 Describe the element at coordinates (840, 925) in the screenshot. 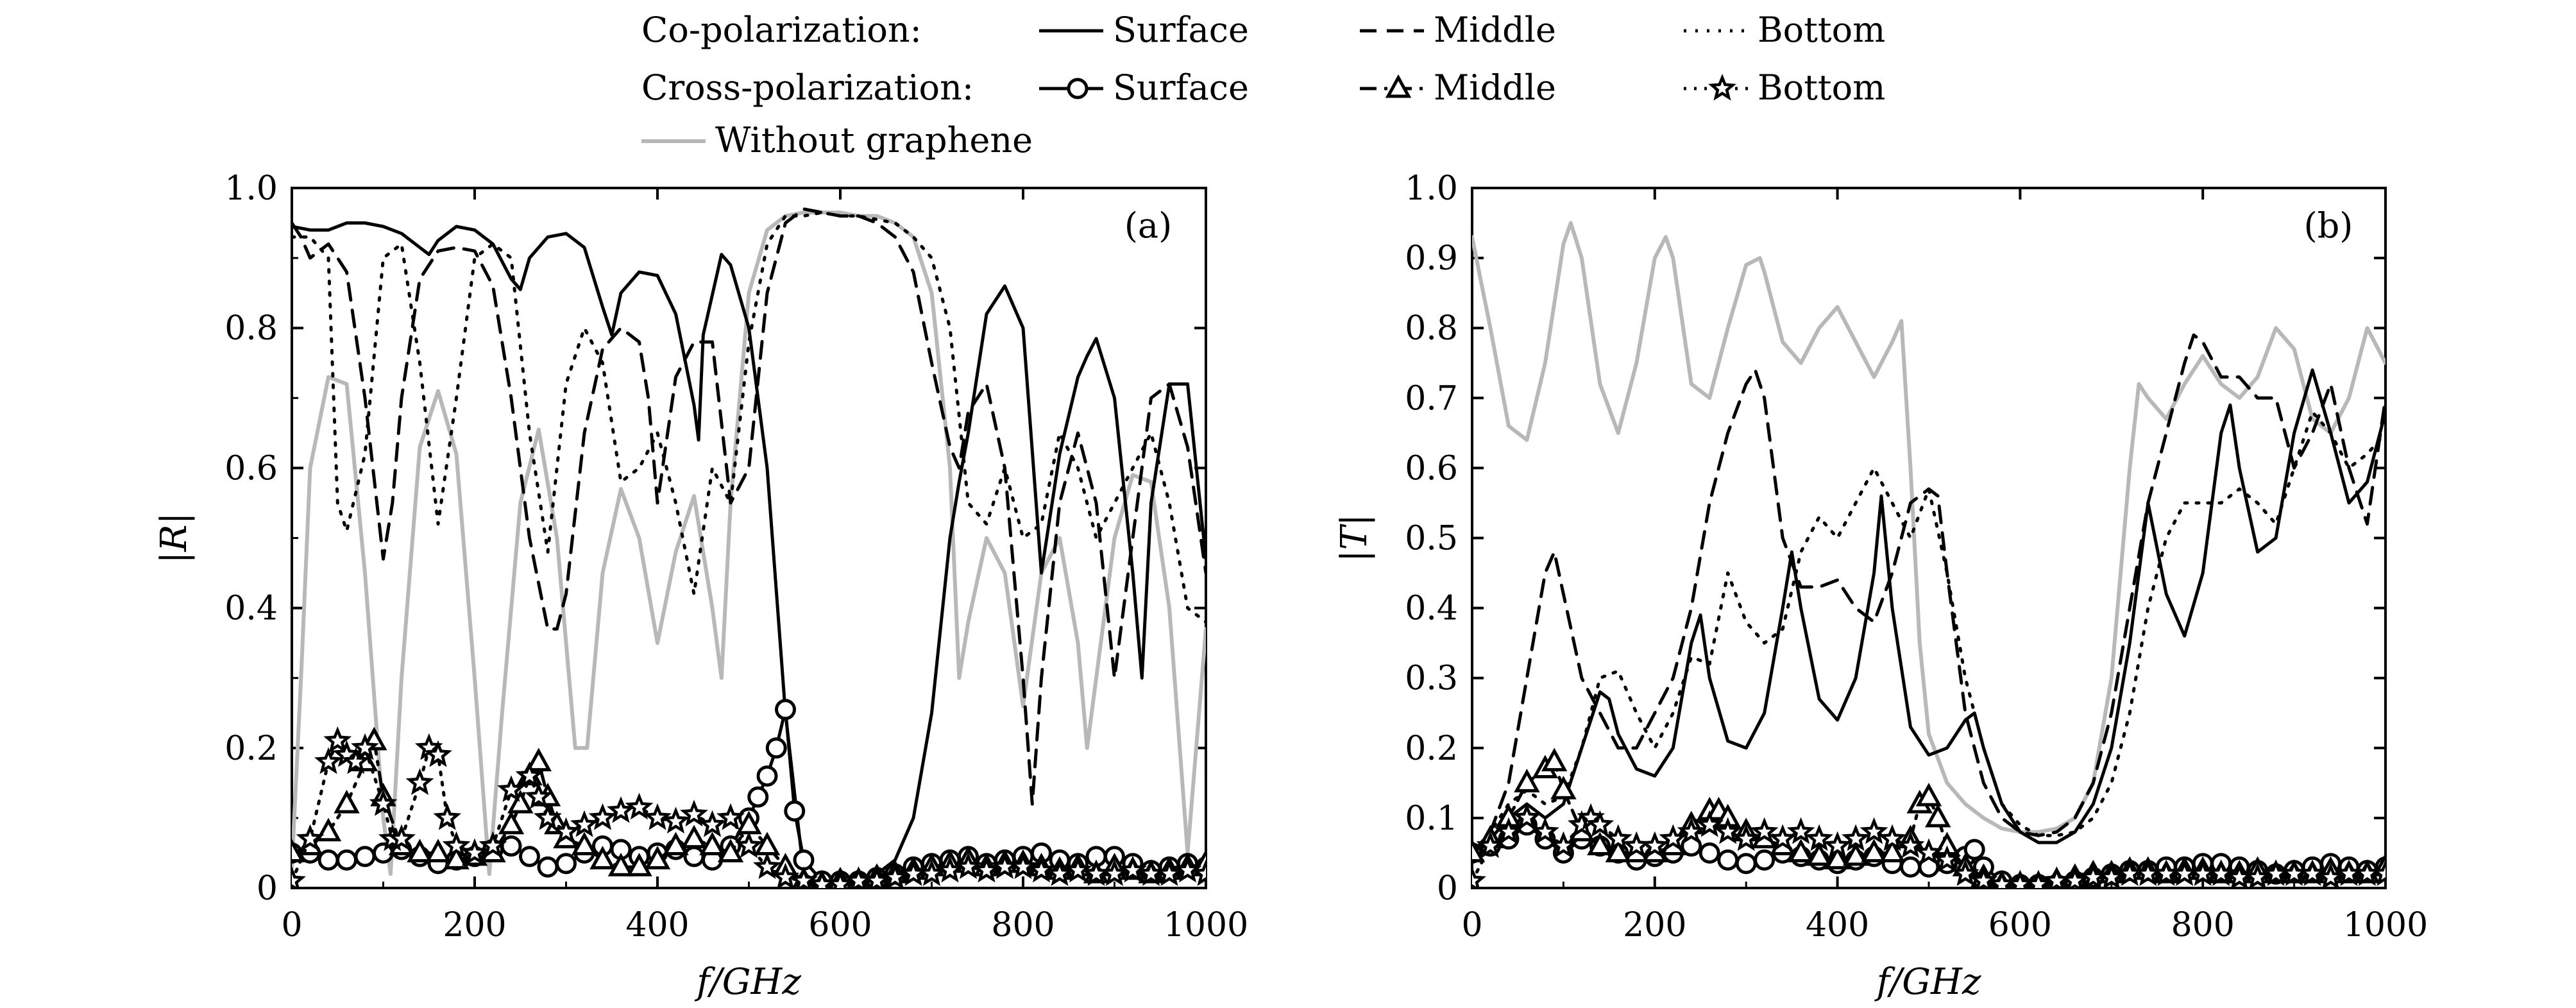

I see `x-tick-label: 600` at that location.